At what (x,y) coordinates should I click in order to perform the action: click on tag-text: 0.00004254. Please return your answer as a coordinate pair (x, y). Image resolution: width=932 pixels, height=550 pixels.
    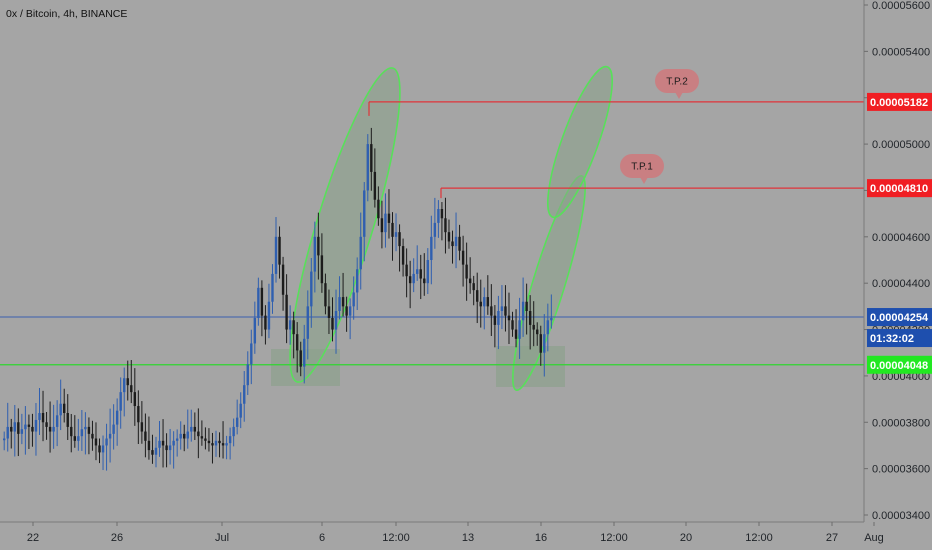
    Looking at the image, I should click on (899, 318).